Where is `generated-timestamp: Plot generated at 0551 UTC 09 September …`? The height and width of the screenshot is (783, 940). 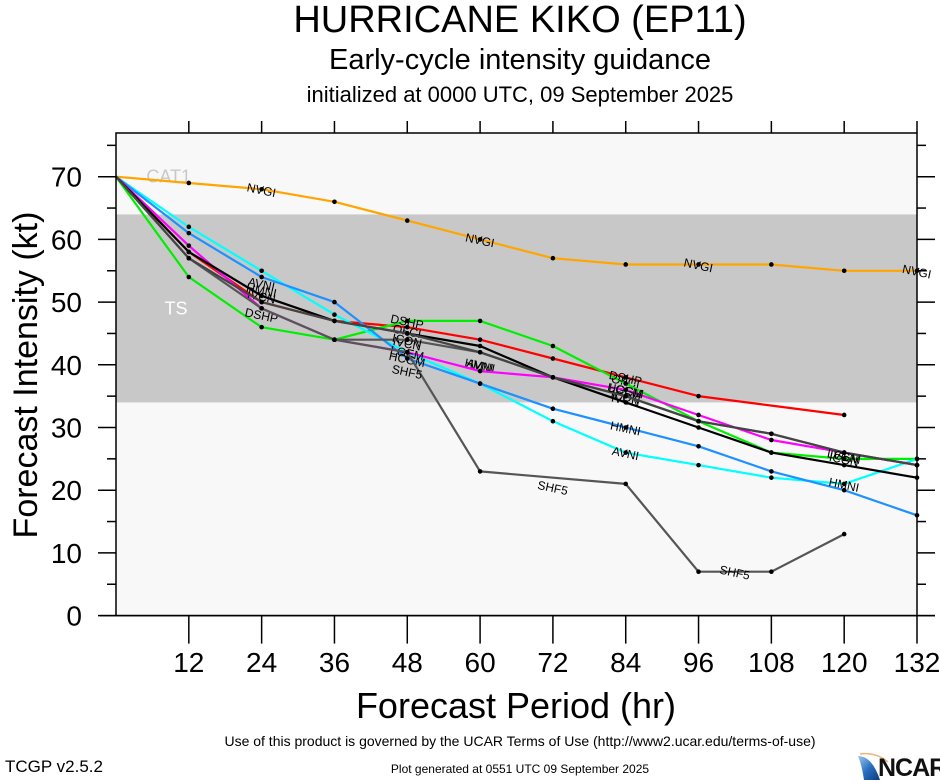 generated-timestamp: Plot generated at 0551 UTC 09 September … is located at coordinates (520, 769).